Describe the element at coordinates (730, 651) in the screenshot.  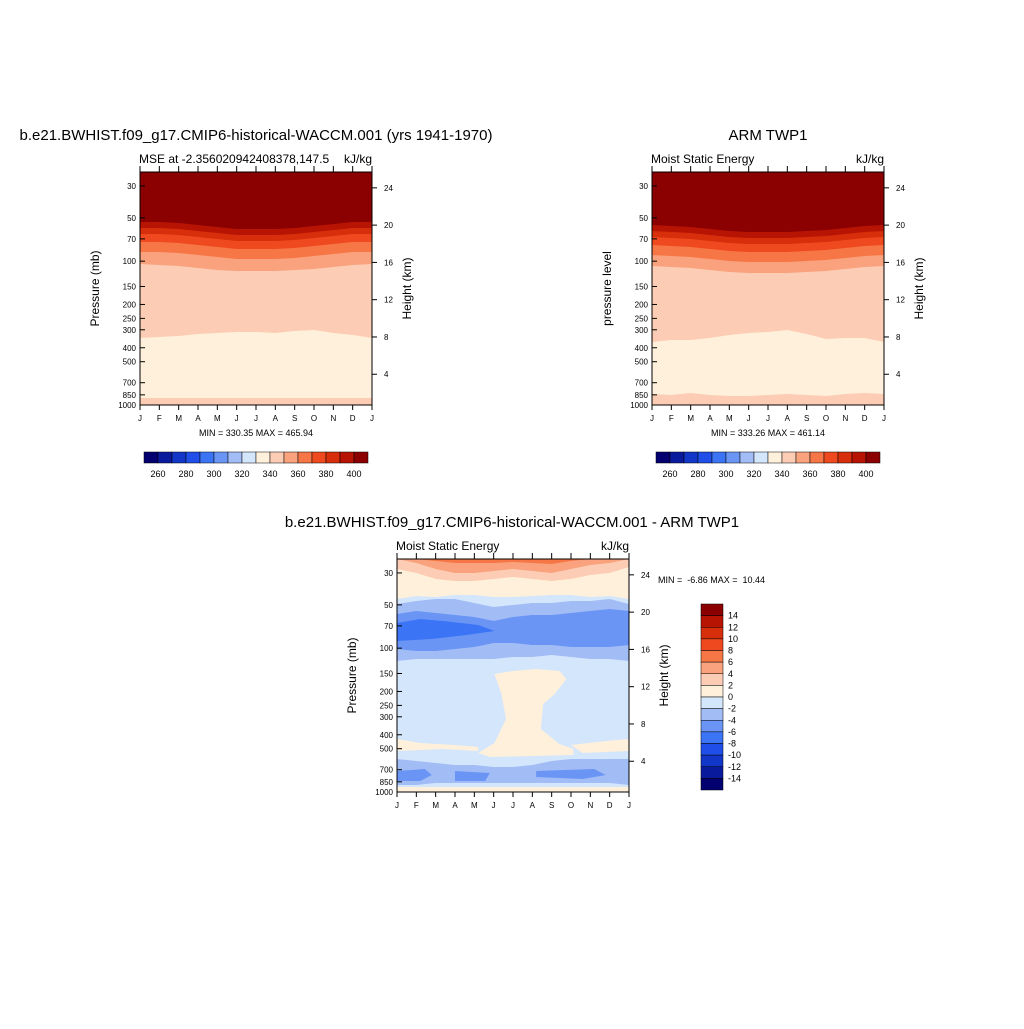
I see `colorbar-label: 8` at that location.